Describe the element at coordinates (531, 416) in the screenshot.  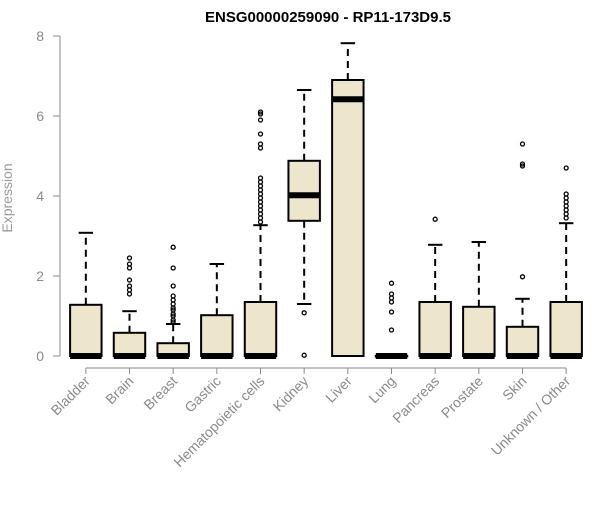
I see `x-tick-label: Unknown / Other` at that location.